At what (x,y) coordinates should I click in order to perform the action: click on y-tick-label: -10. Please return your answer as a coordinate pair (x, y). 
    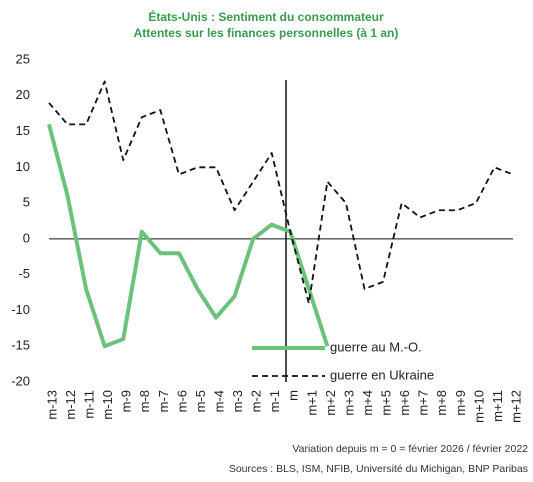
    Looking at the image, I should click on (20, 309).